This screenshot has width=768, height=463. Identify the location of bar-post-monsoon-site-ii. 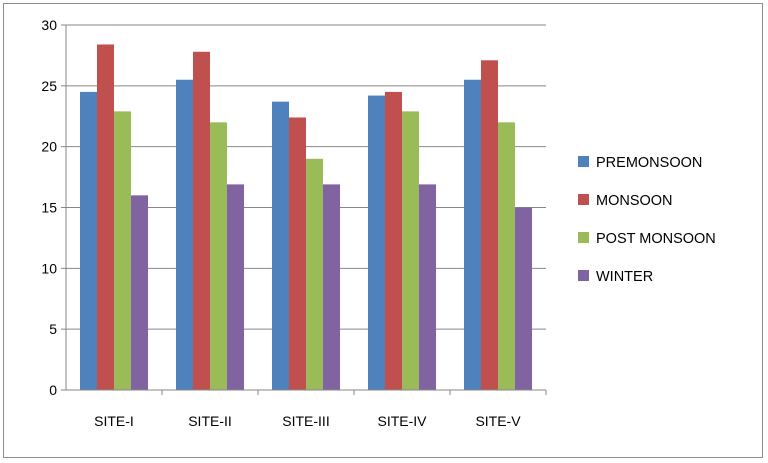
(218, 256).